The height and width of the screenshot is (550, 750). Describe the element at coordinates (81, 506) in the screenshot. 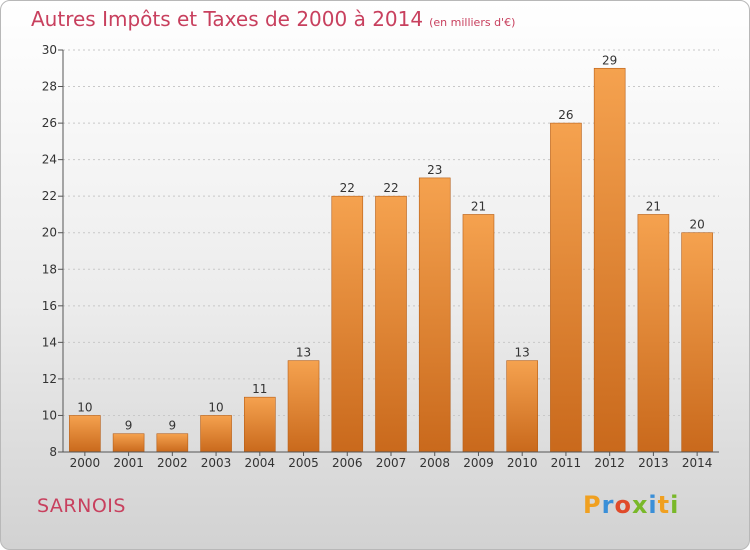

I see `commune-name: SARNOIS` at that location.